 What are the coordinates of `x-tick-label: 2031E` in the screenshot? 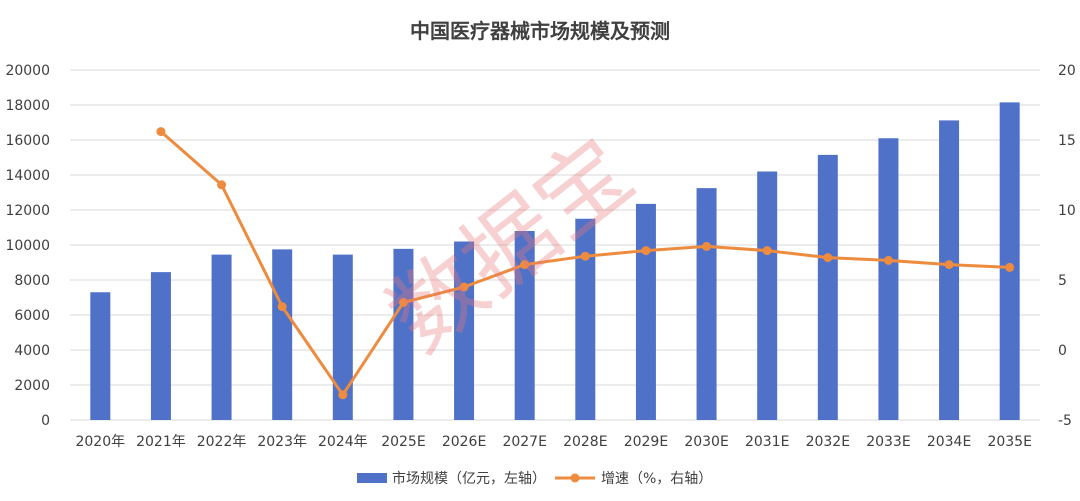 It's located at (767, 442).